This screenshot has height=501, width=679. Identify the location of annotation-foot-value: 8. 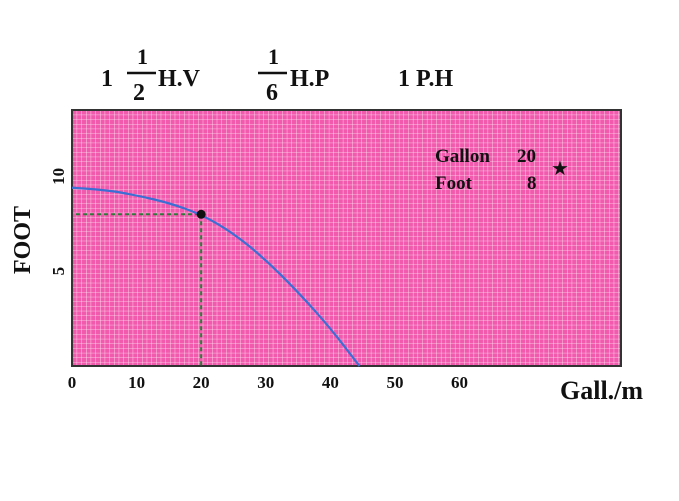
(532, 183).